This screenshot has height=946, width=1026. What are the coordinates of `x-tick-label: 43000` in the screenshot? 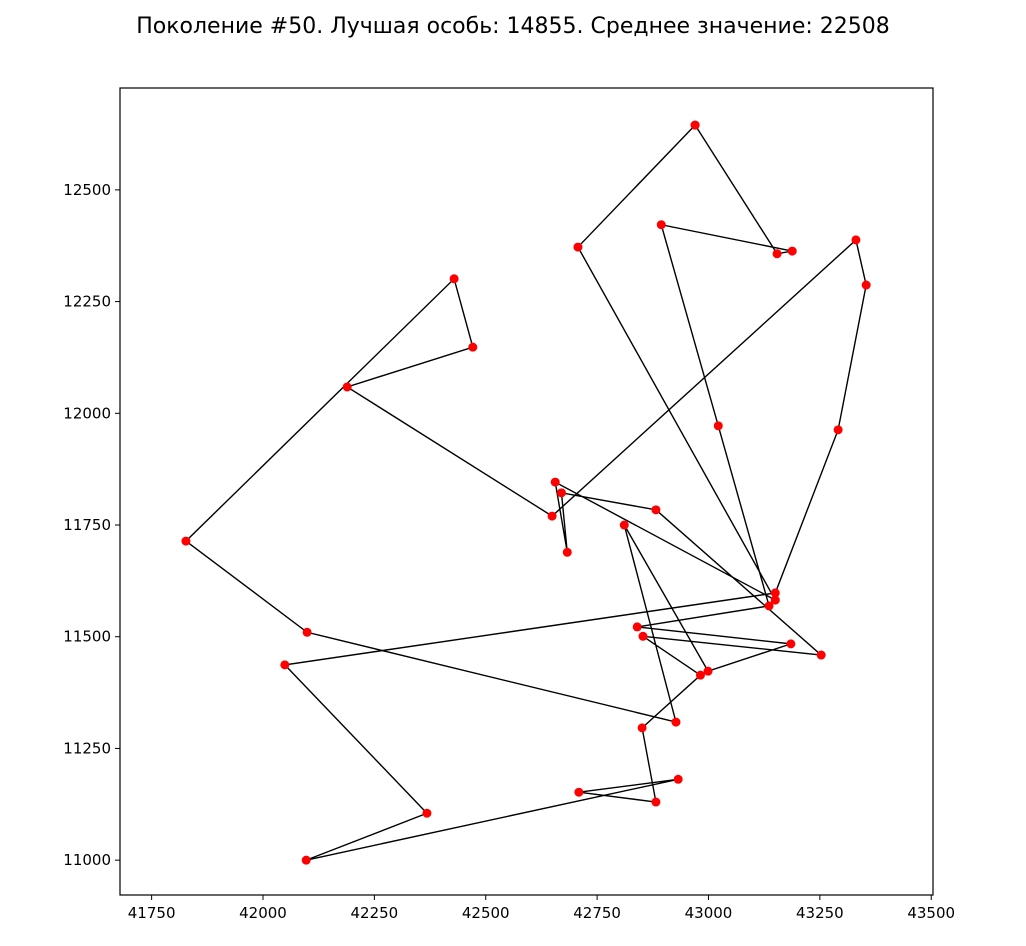 It's located at (709, 913).